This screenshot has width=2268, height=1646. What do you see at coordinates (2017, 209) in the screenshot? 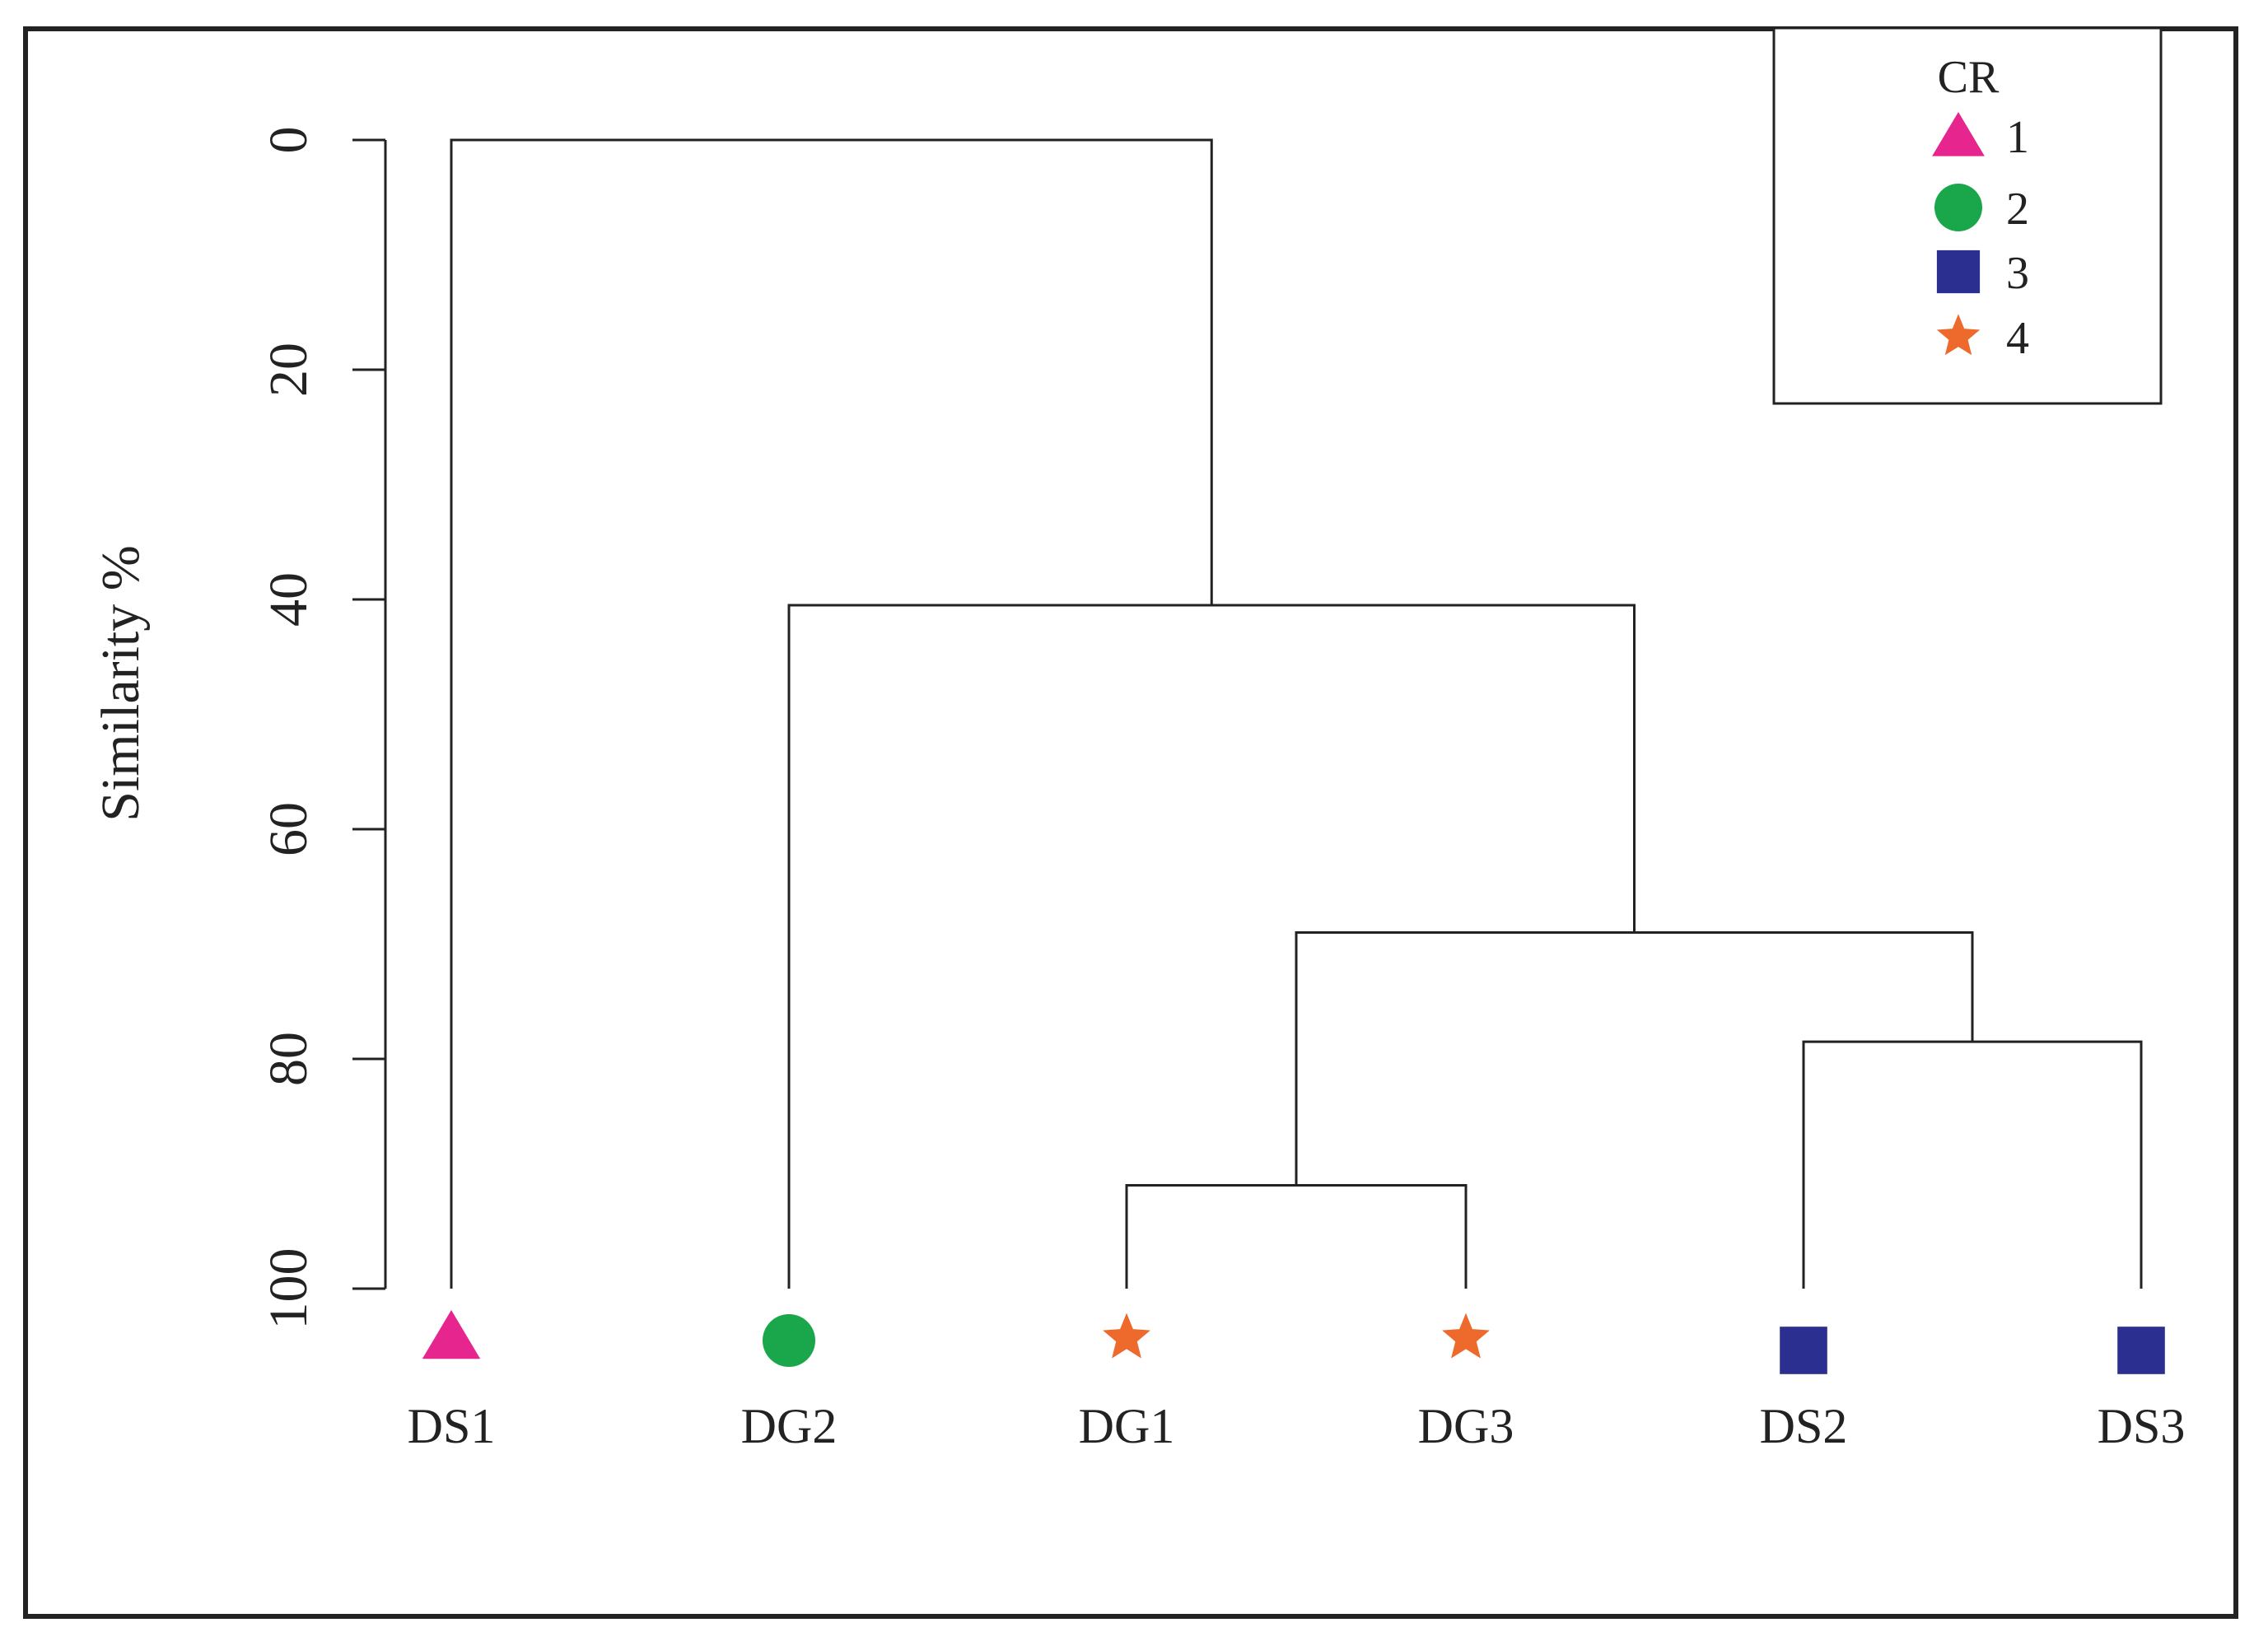
I see `legend-label: 2` at bounding box center [2017, 209].